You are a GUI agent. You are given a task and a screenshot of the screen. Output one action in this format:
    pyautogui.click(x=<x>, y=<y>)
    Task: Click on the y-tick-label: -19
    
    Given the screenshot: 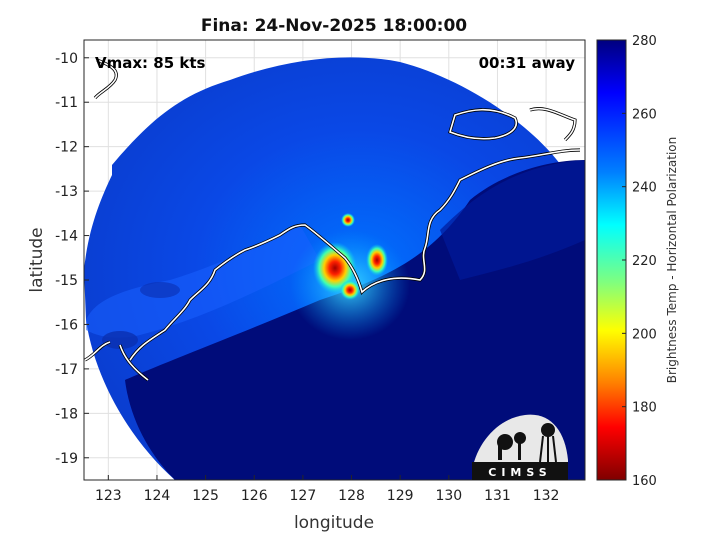 What is the action you would take?
    pyautogui.click(x=66, y=459)
    